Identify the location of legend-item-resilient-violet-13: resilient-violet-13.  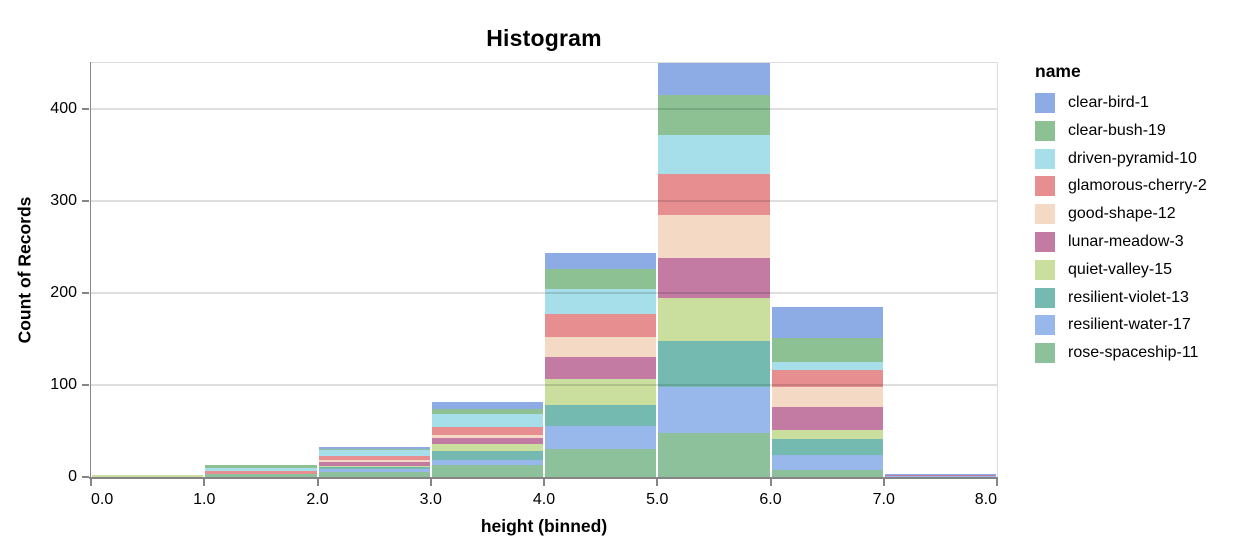
(1142, 297).